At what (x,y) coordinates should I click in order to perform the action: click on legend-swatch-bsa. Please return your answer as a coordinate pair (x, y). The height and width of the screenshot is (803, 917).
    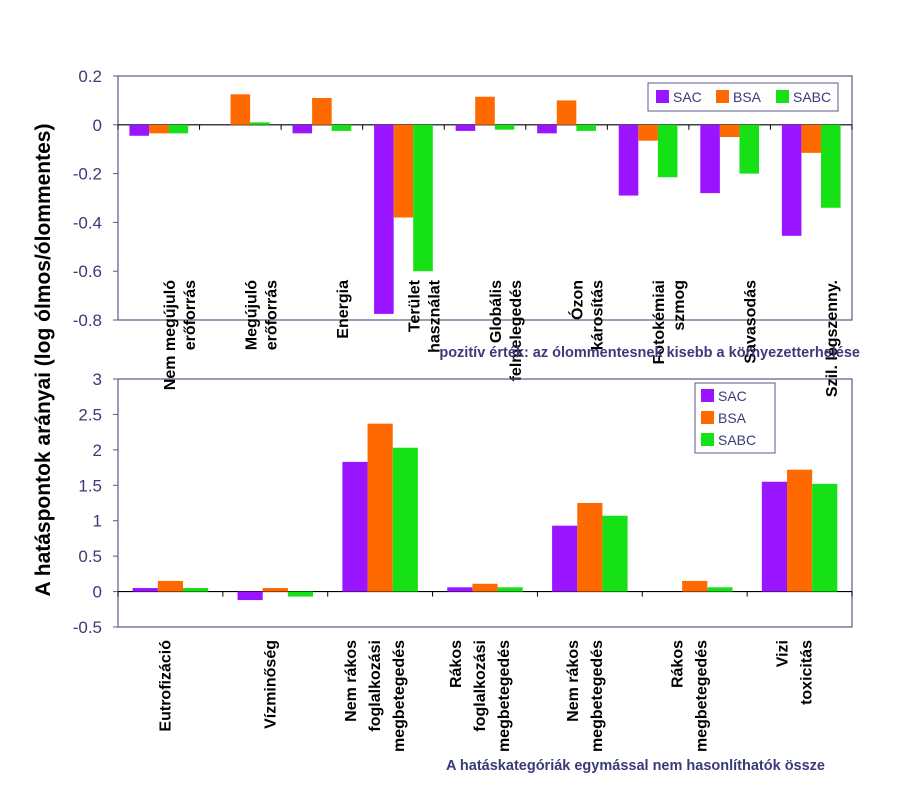
    Looking at the image, I should click on (722, 96).